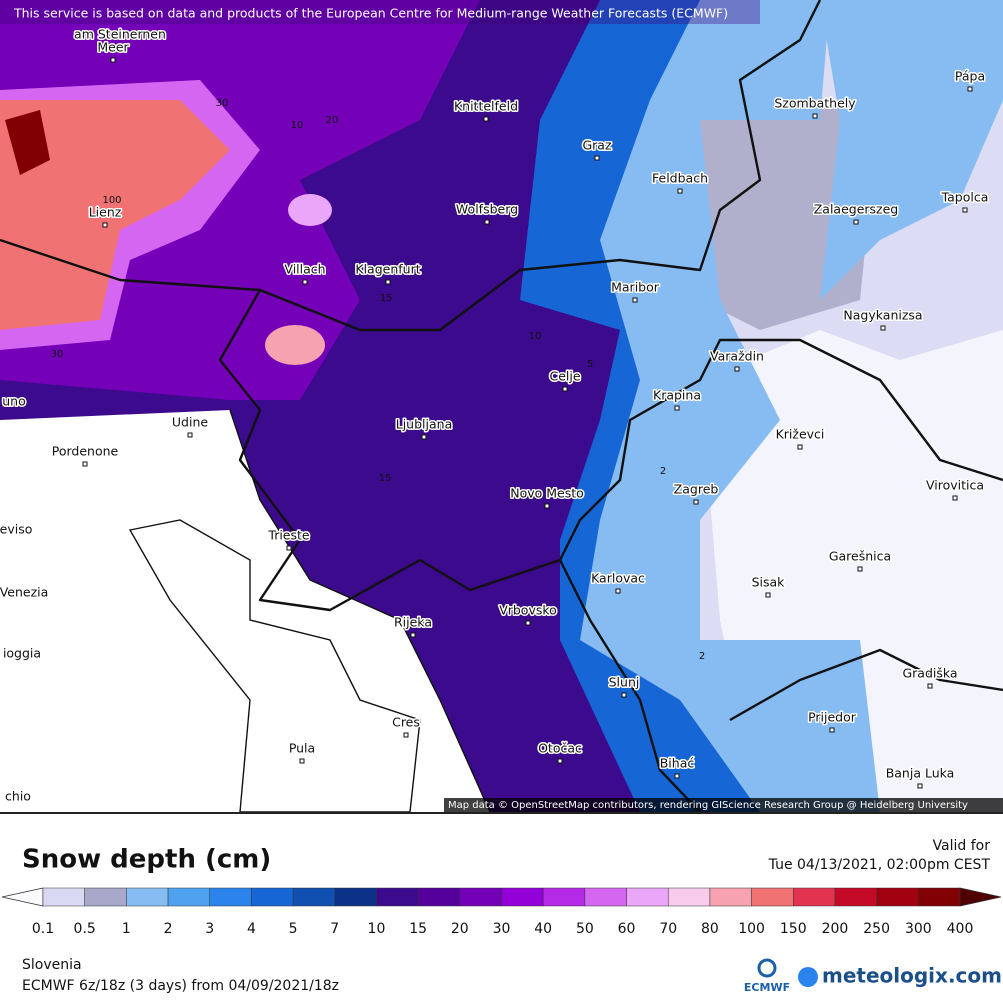 The width and height of the screenshot is (1003, 1007). Describe the element at coordinates (668, 929) in the screenshot. I see `legend-label: 70` at that location.